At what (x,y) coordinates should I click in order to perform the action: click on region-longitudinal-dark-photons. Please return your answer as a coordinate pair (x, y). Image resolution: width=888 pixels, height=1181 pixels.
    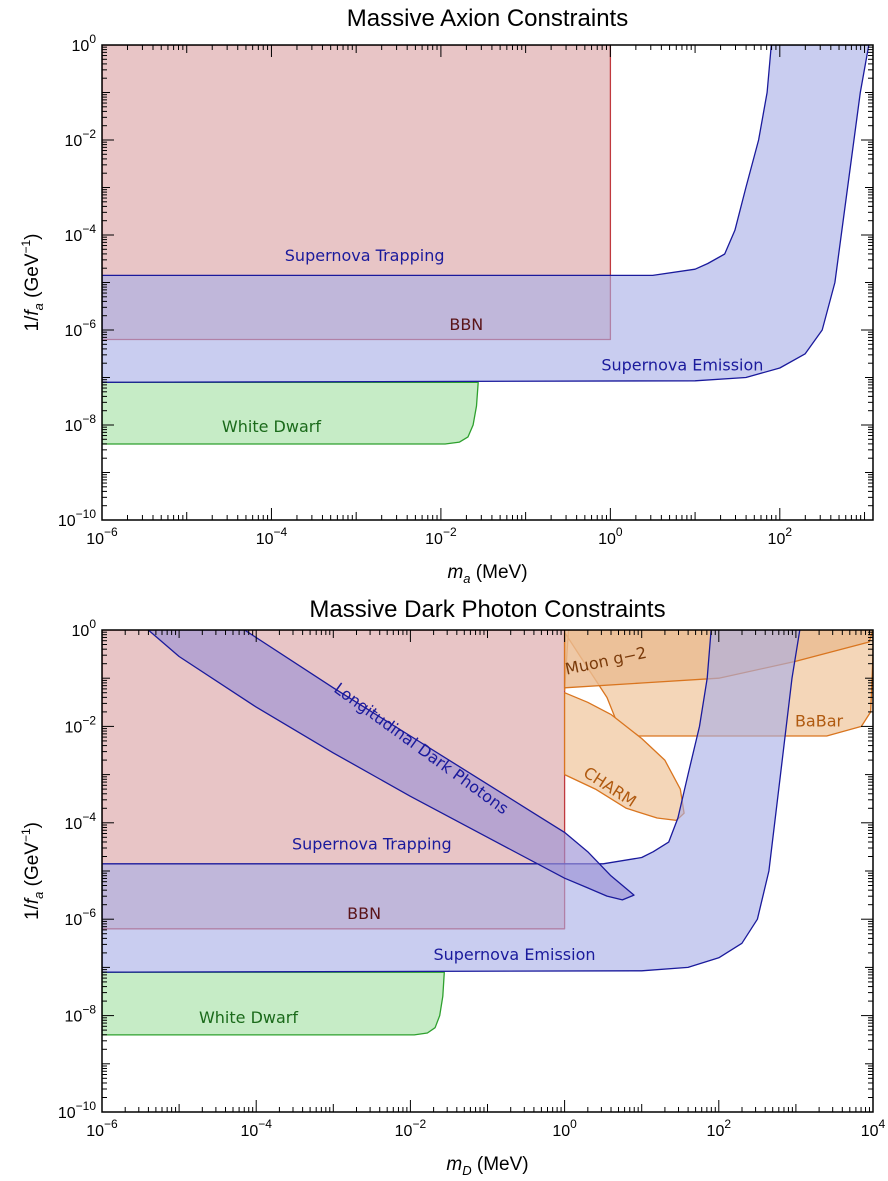
    Looking at the image, I should click on (391, 765).